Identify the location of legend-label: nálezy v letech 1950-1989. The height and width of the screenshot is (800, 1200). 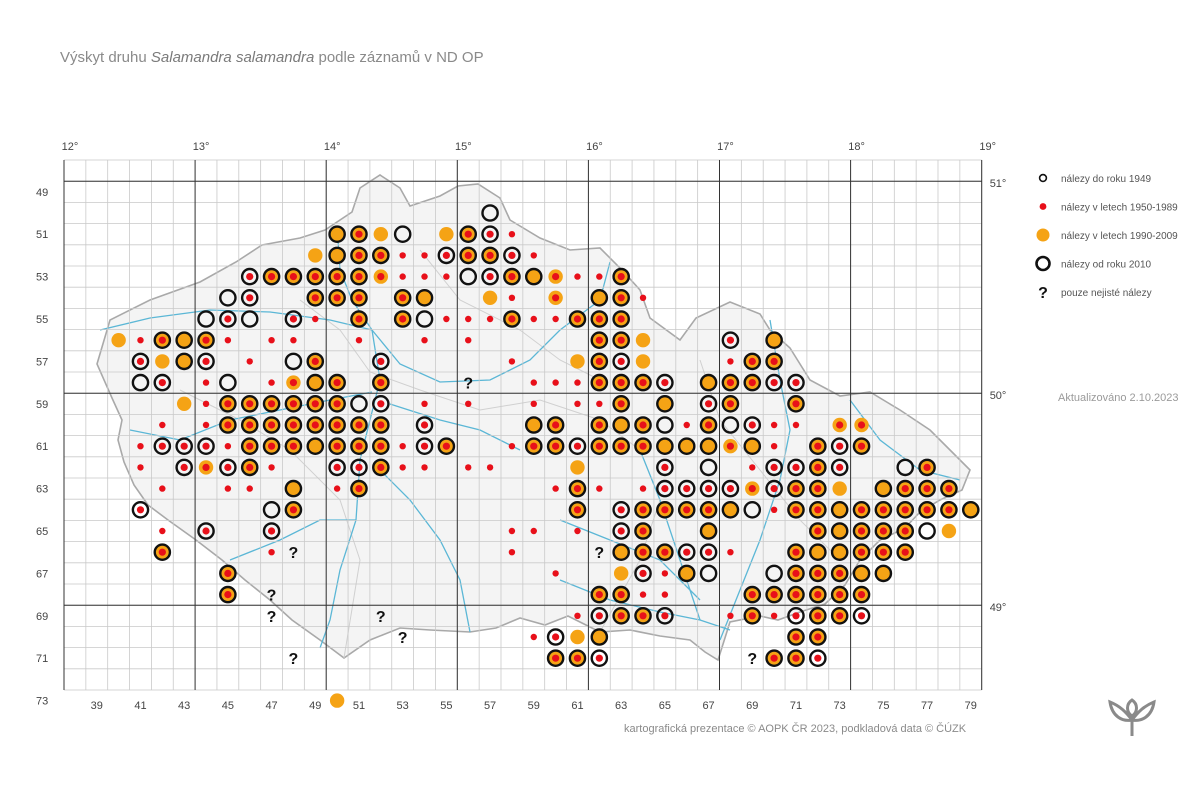
(1119, 208).